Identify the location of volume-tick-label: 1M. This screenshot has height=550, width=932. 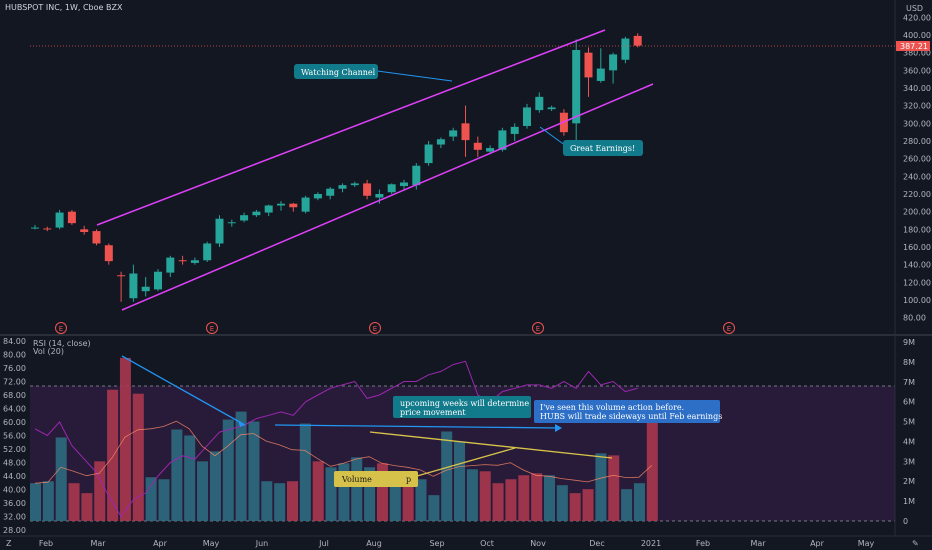
(909, 501).